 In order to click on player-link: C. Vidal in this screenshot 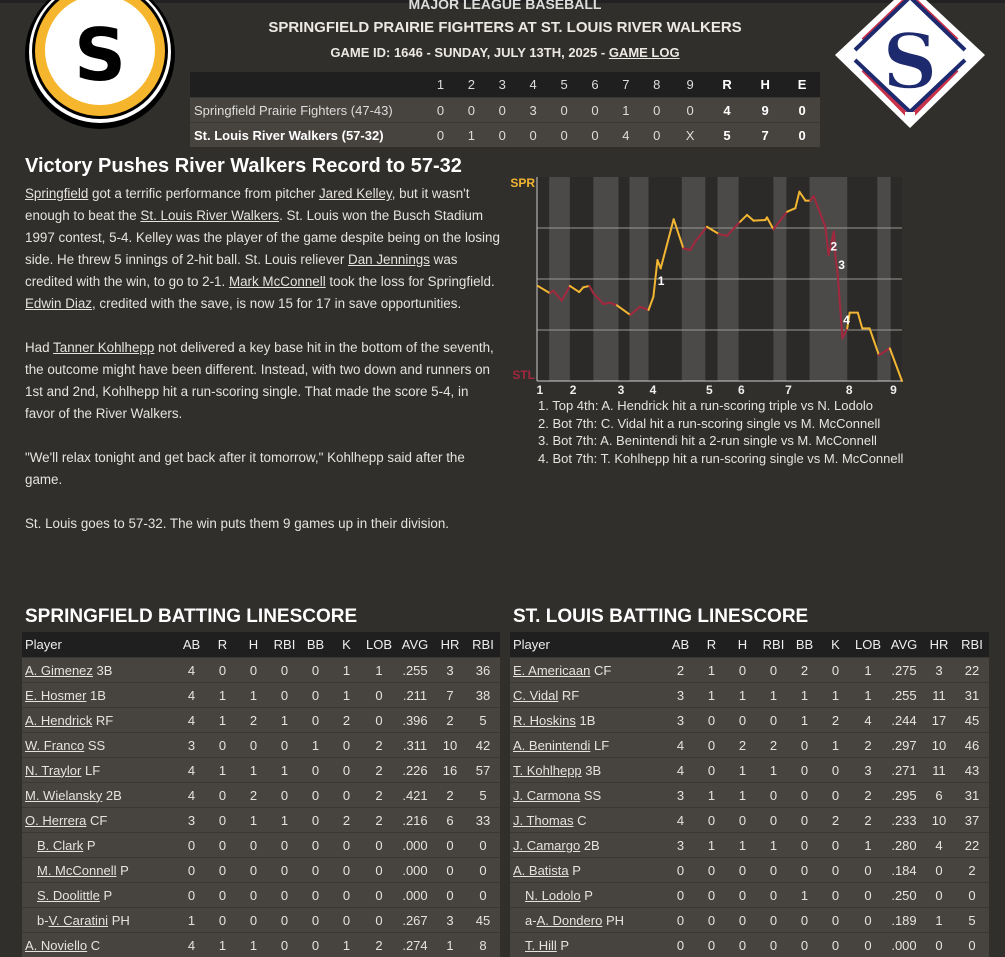, I will do `click(535, 695)`.